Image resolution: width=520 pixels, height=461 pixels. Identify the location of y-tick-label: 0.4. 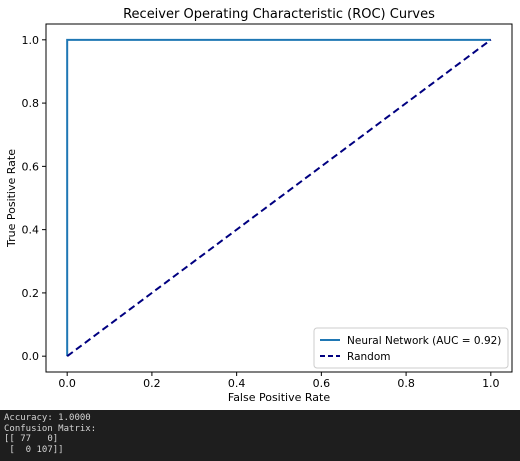
(31, 230).